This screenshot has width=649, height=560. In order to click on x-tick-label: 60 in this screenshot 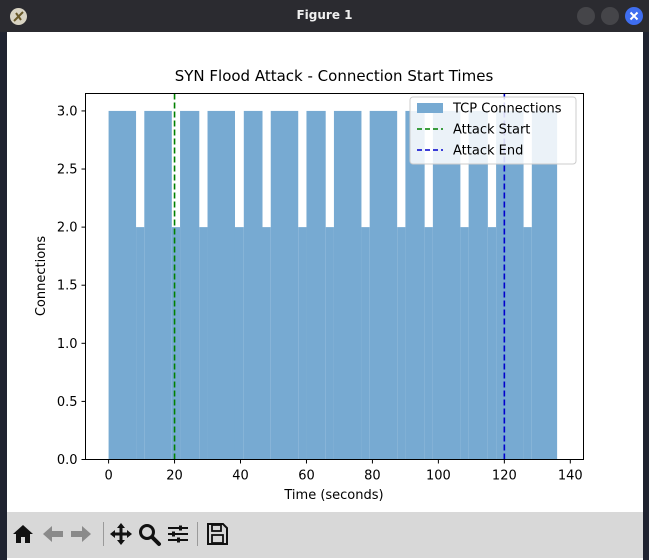, I will do `click(306, 476)`.